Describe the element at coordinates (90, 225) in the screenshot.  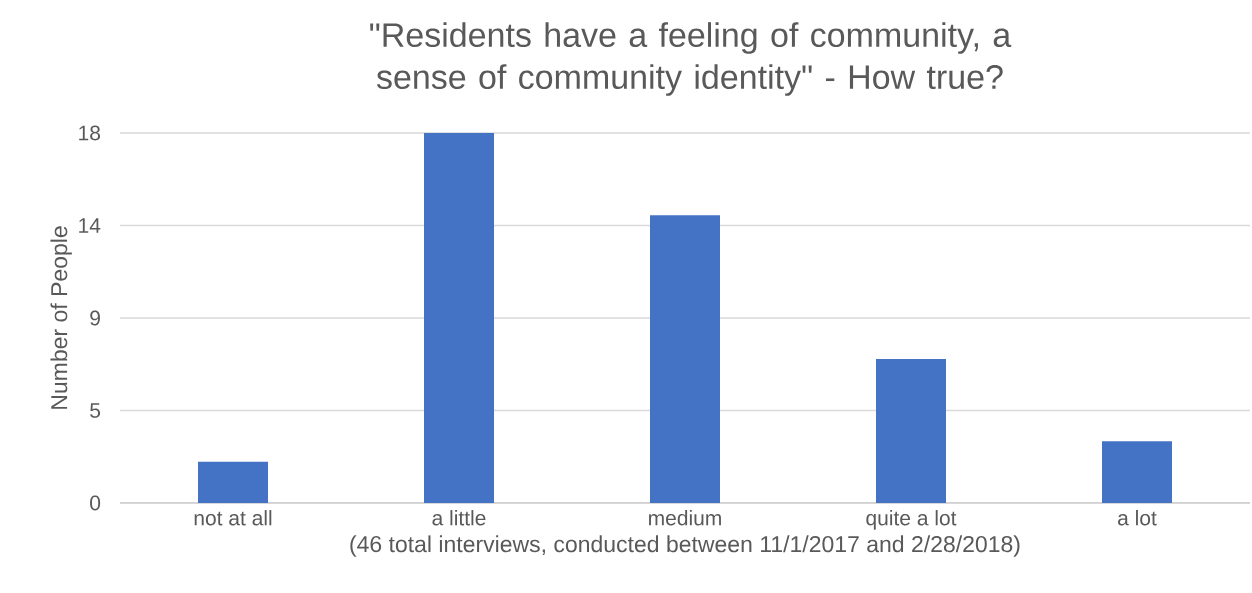
I see `y-tick-label: 14` at that location.